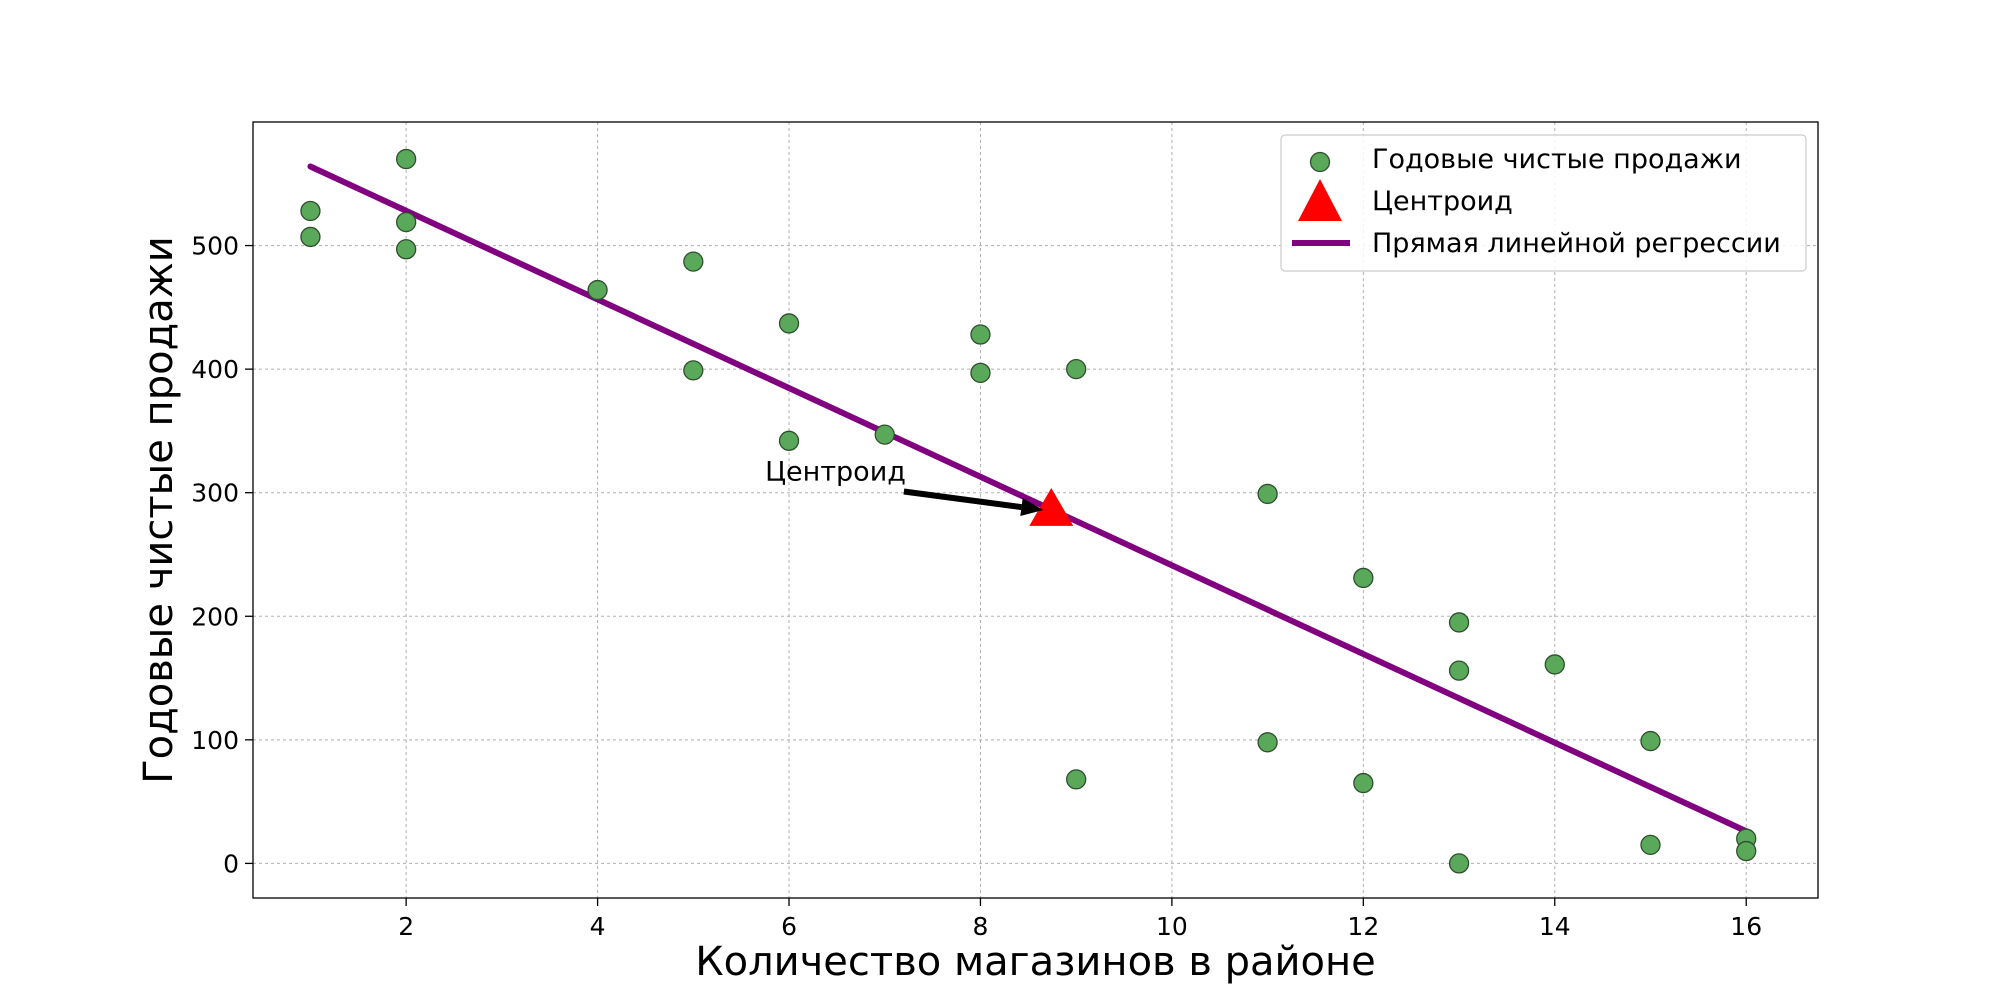  What do you see at coordinates (1442, 201) in the screenshot?
I see `legend-label-centroid: Центроид` at bounding box center [1442, 201].